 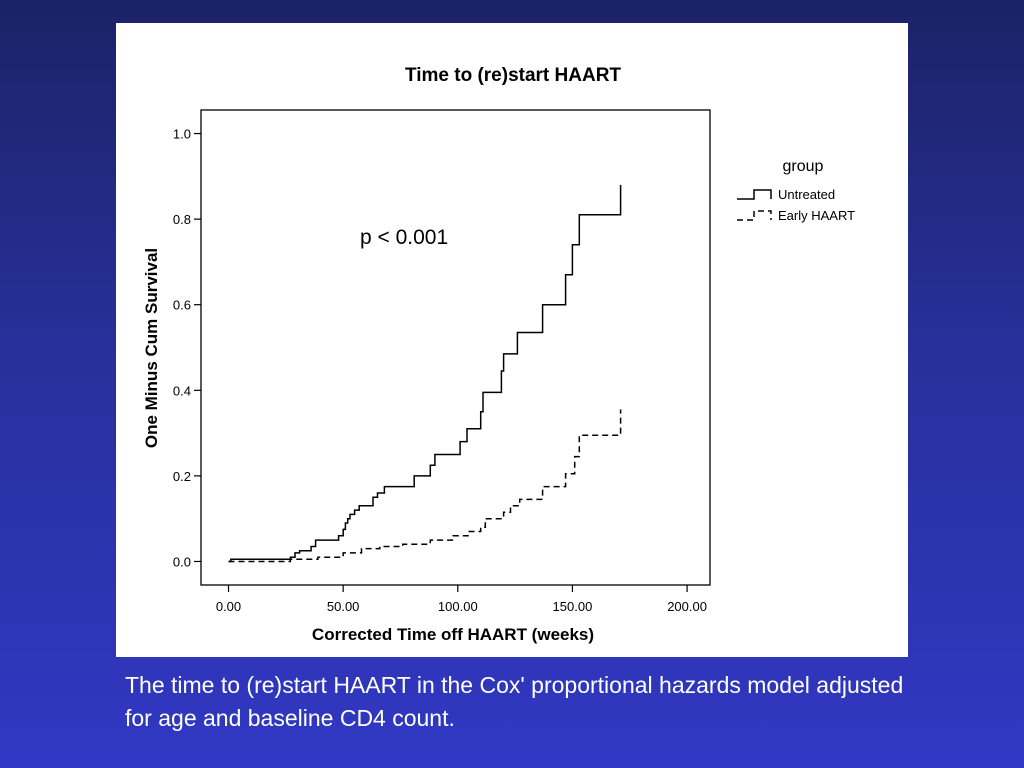 What do you see at coordinates (182, 134) in the screenshot?
I see `y-tick-label: 1.0` at bounding box center [182, 134].